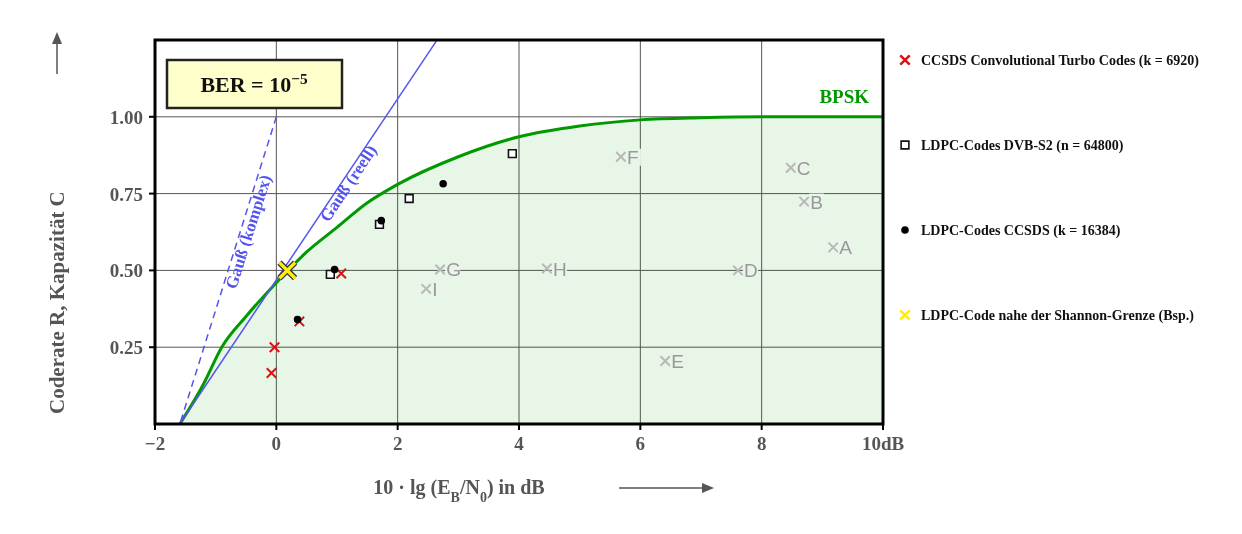 Image resolution: width=1242 pixels, height=534 pixels. What do you see at coordinates (761, 443) in the screenshot?
I see `x-tick-label: 8` at bounding box center [761, 443].